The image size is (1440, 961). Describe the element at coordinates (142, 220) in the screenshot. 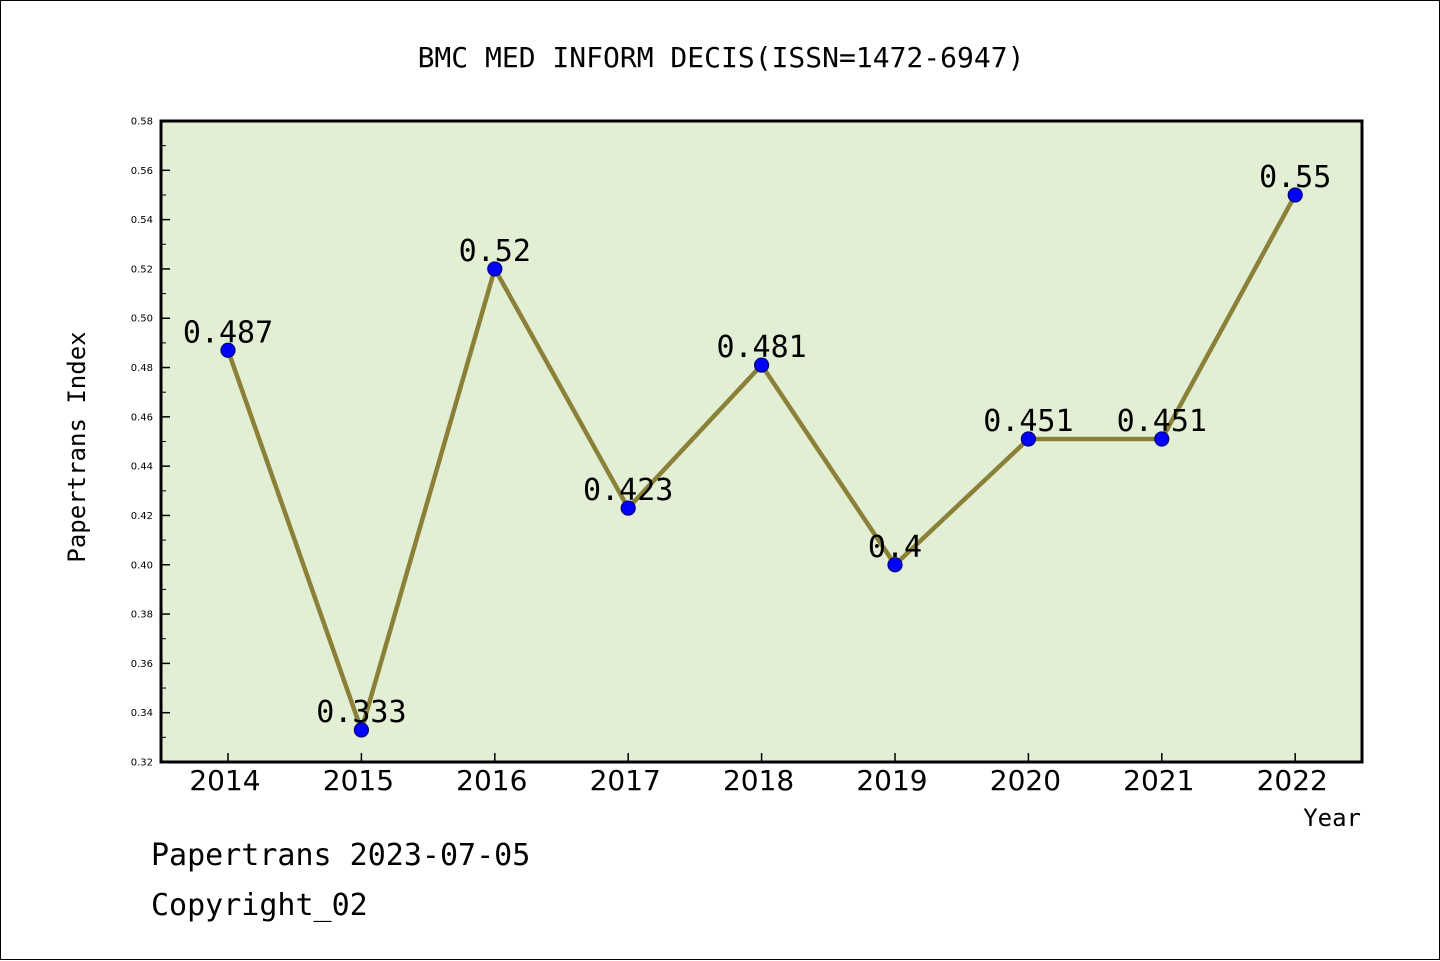

I see `y-tick-label: 0.54` at that location.